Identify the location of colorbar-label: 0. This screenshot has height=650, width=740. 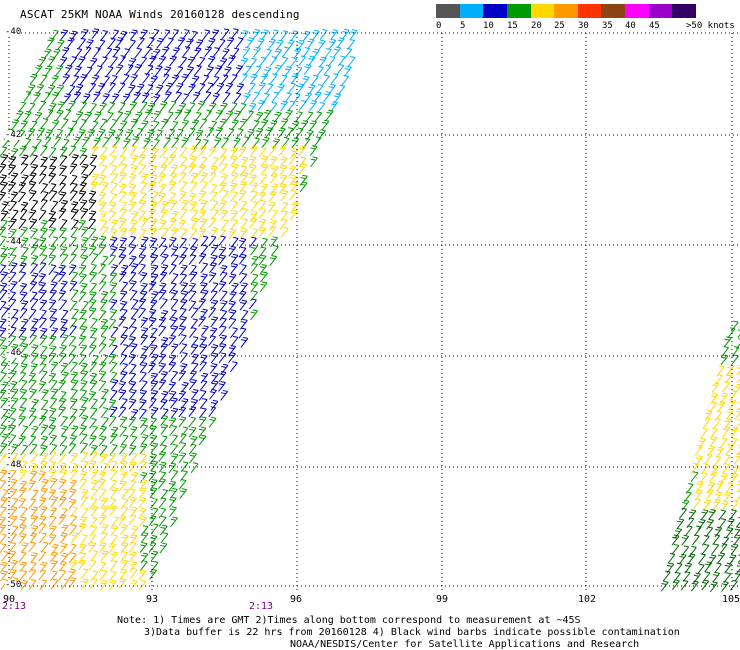
(439, 26).